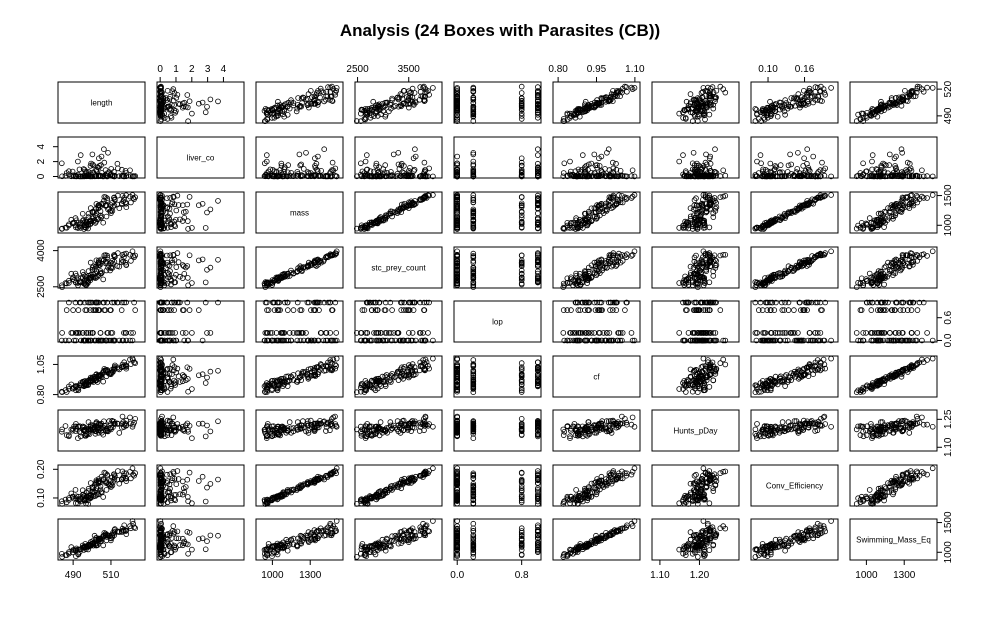 The height and width of the screenshot is (618, 1000). Describe the element at coordinates (101, 212) in the screenshot. I see `panel-mass-vs-length` at that location.